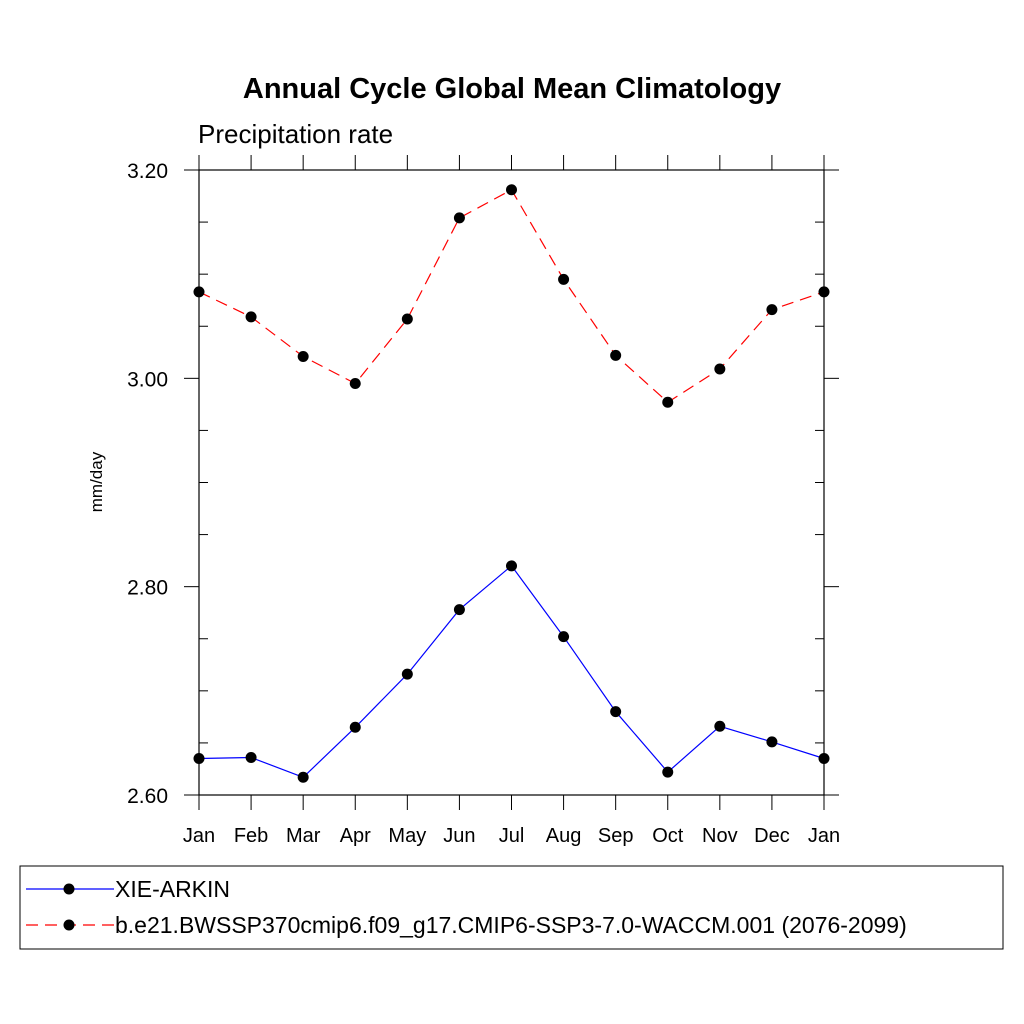 Image resolution: width=1024 pixels, height=1024 pixels. What do you see at coordinates (720, 836) in the screenshot?
I see `x-tick-label: Nov` at bounding box center [720, 836].